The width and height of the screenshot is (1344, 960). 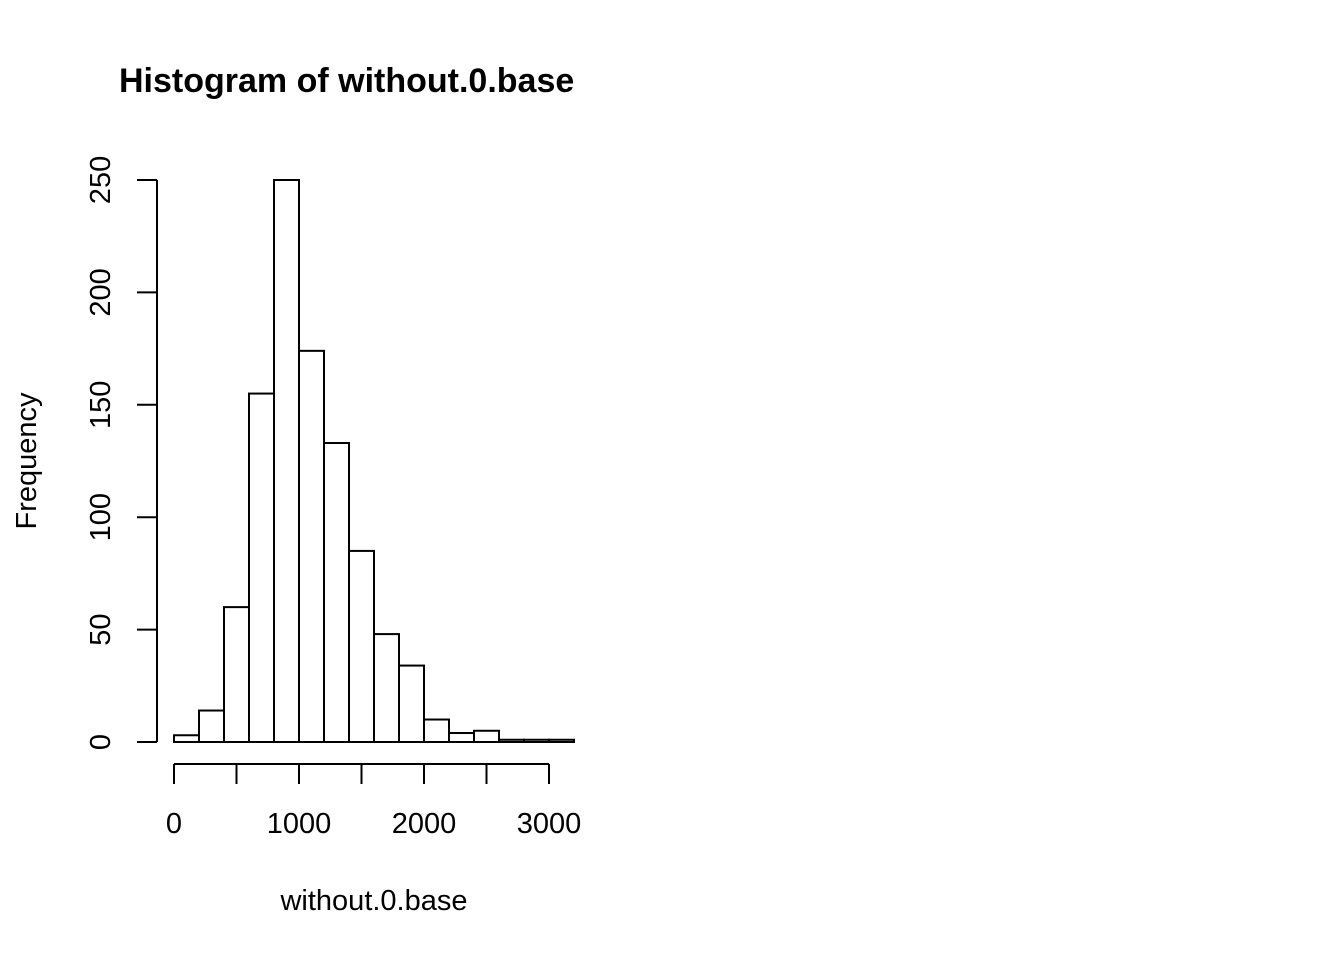 What do you see at coordinates (121, 453) in the screenshot?
I see `y-axis: 0 50 100 150 200 250` at bounding box center [121, 453].